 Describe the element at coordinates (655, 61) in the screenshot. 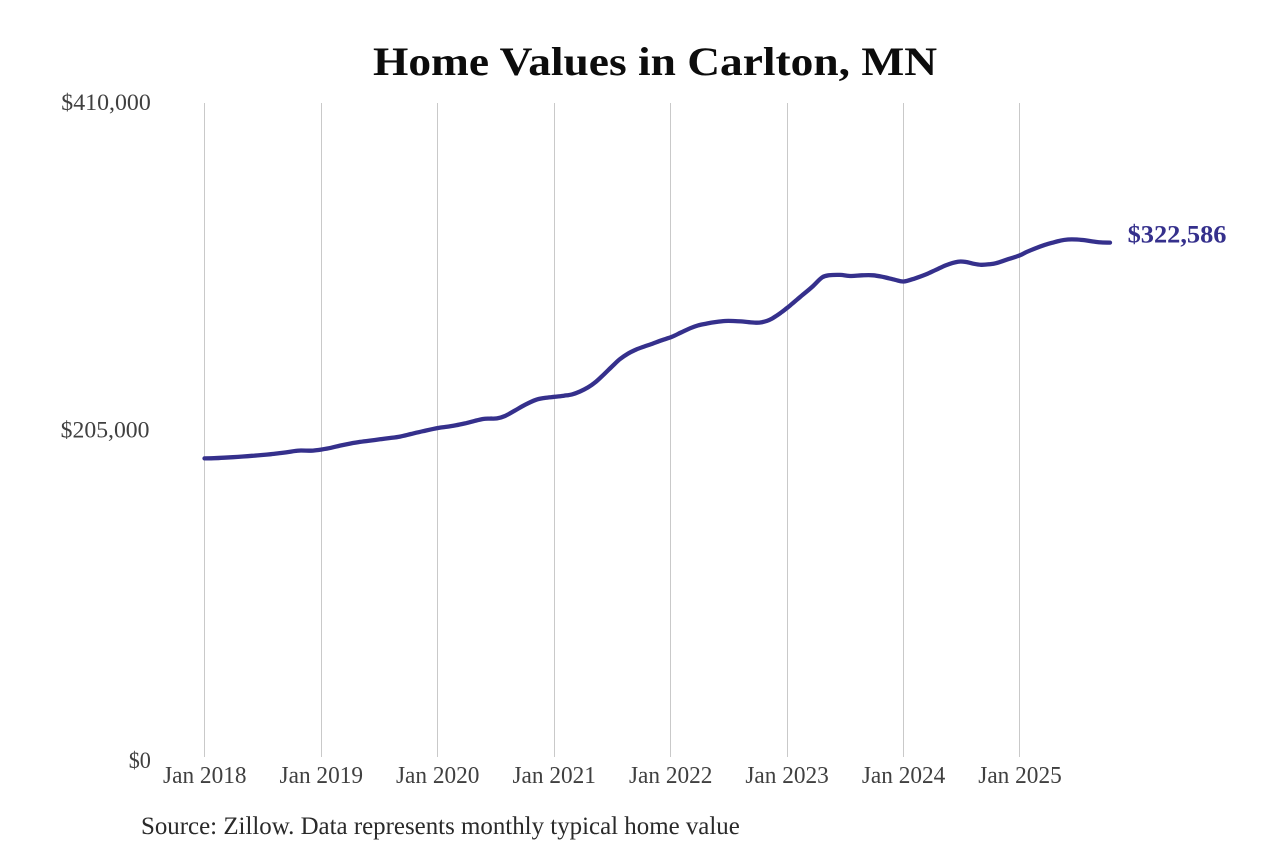

I see `svg-text: Home Values in Carlton, MN` at that location.